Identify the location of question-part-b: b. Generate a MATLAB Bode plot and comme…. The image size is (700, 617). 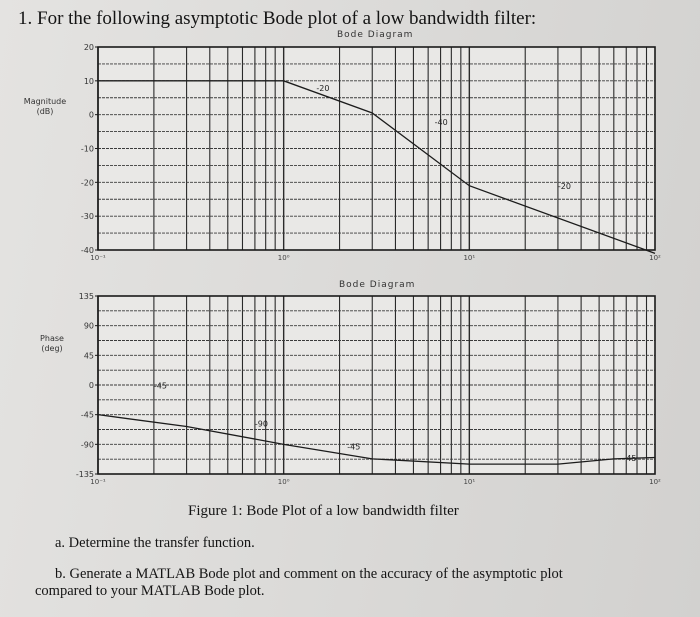
(350, 583).